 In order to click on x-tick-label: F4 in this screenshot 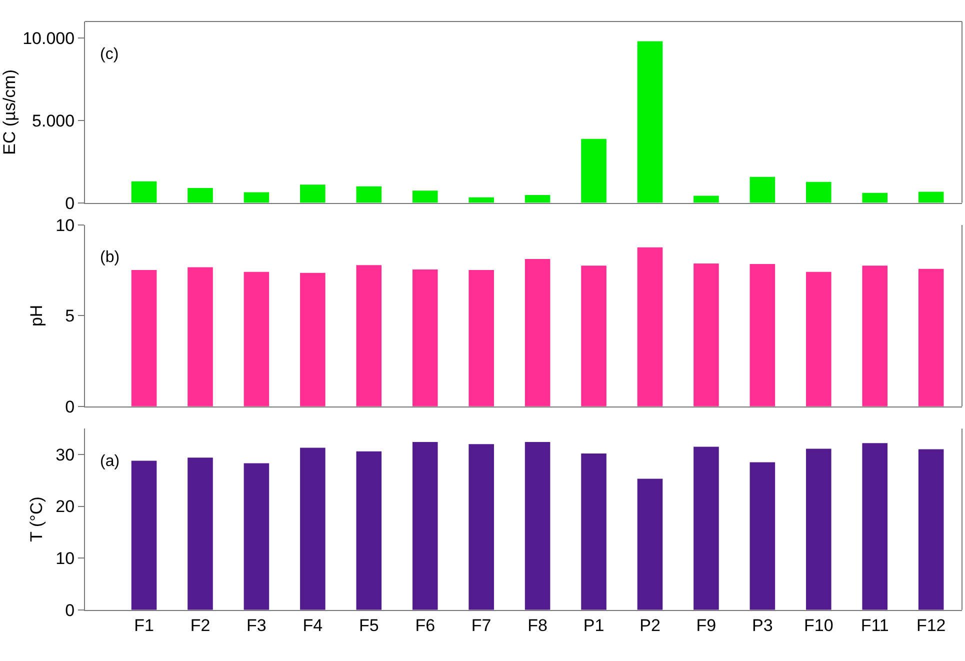, I will do `click(312, 626)`.